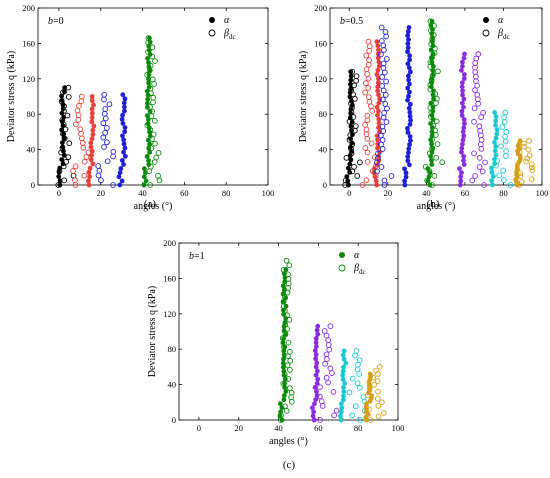 This screenshot has width=550, height=478. Describe the element at coordinates (320, 79) in the screenshot. I see `y-tick-label: 120` at that location.